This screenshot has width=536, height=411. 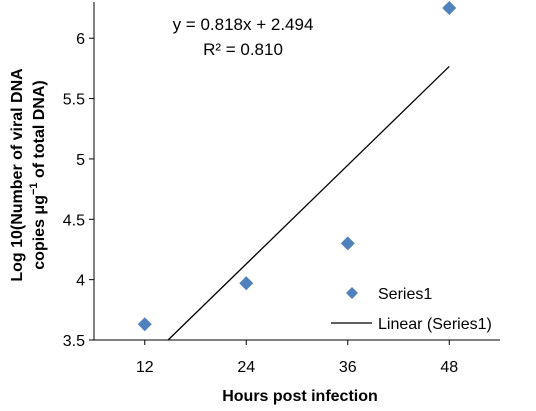 I want to click on legend-label-series1: Series1, so click(x=405, y=294).